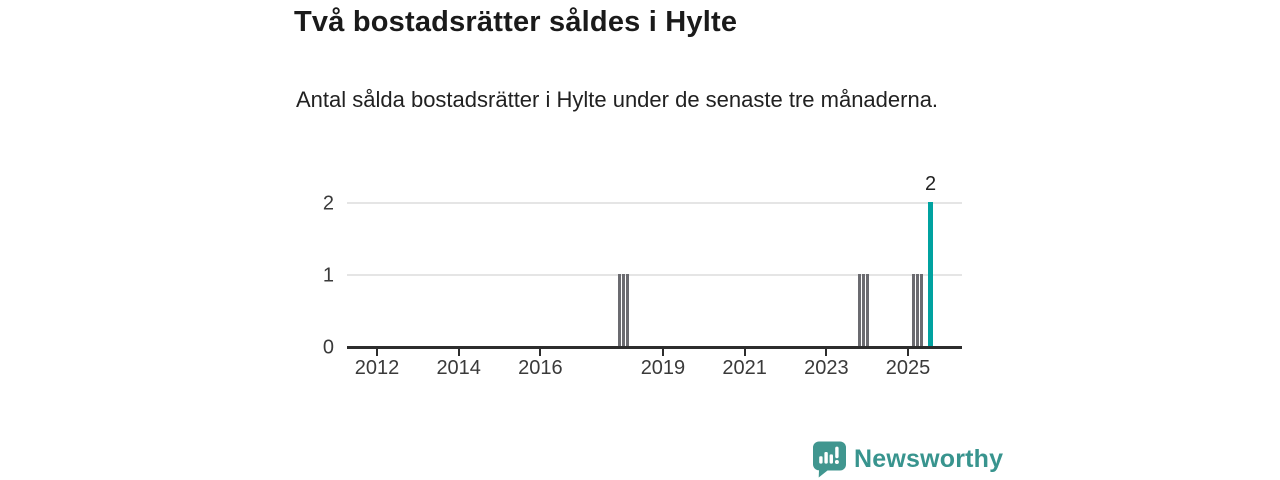 The width and height of the screenshot is (1280, 480). What do you see at coordinates (377, 368) in the screenshot?
I see `x-axis-tick-label: 2012` at bounding box center [377, 368].